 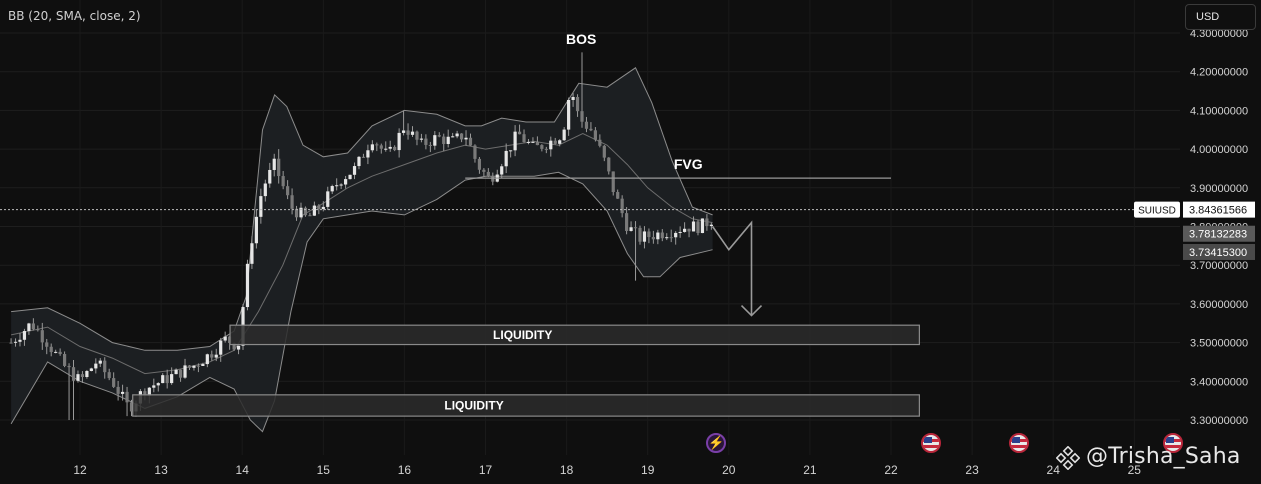 What do you see at coordinates (607, 470) in the screenshot?
I see `time-axis: 12 13 14 15 16 17 18 19 20 21 22 23 24 25` at bounding box center [607, 470].